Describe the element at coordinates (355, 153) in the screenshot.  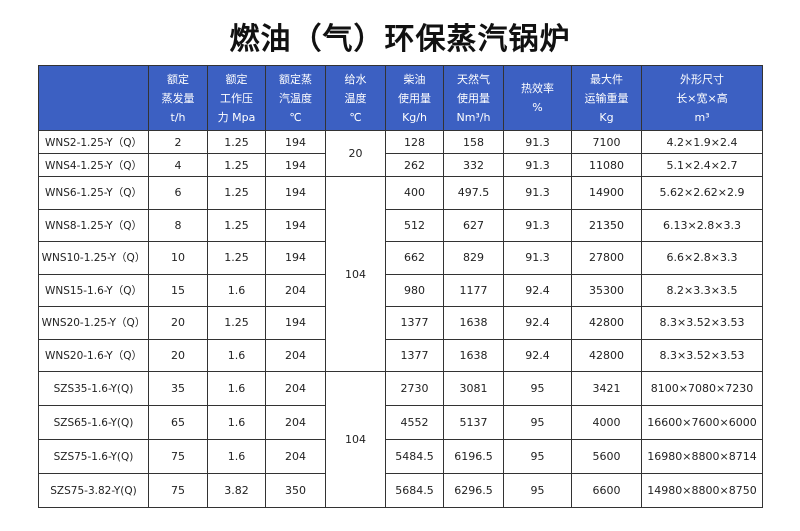
I see `feed-water-cell: 20` at that location.